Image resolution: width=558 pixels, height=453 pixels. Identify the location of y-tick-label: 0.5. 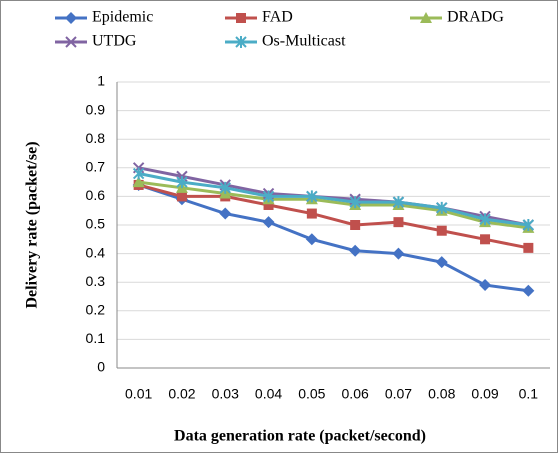
(96, 224).